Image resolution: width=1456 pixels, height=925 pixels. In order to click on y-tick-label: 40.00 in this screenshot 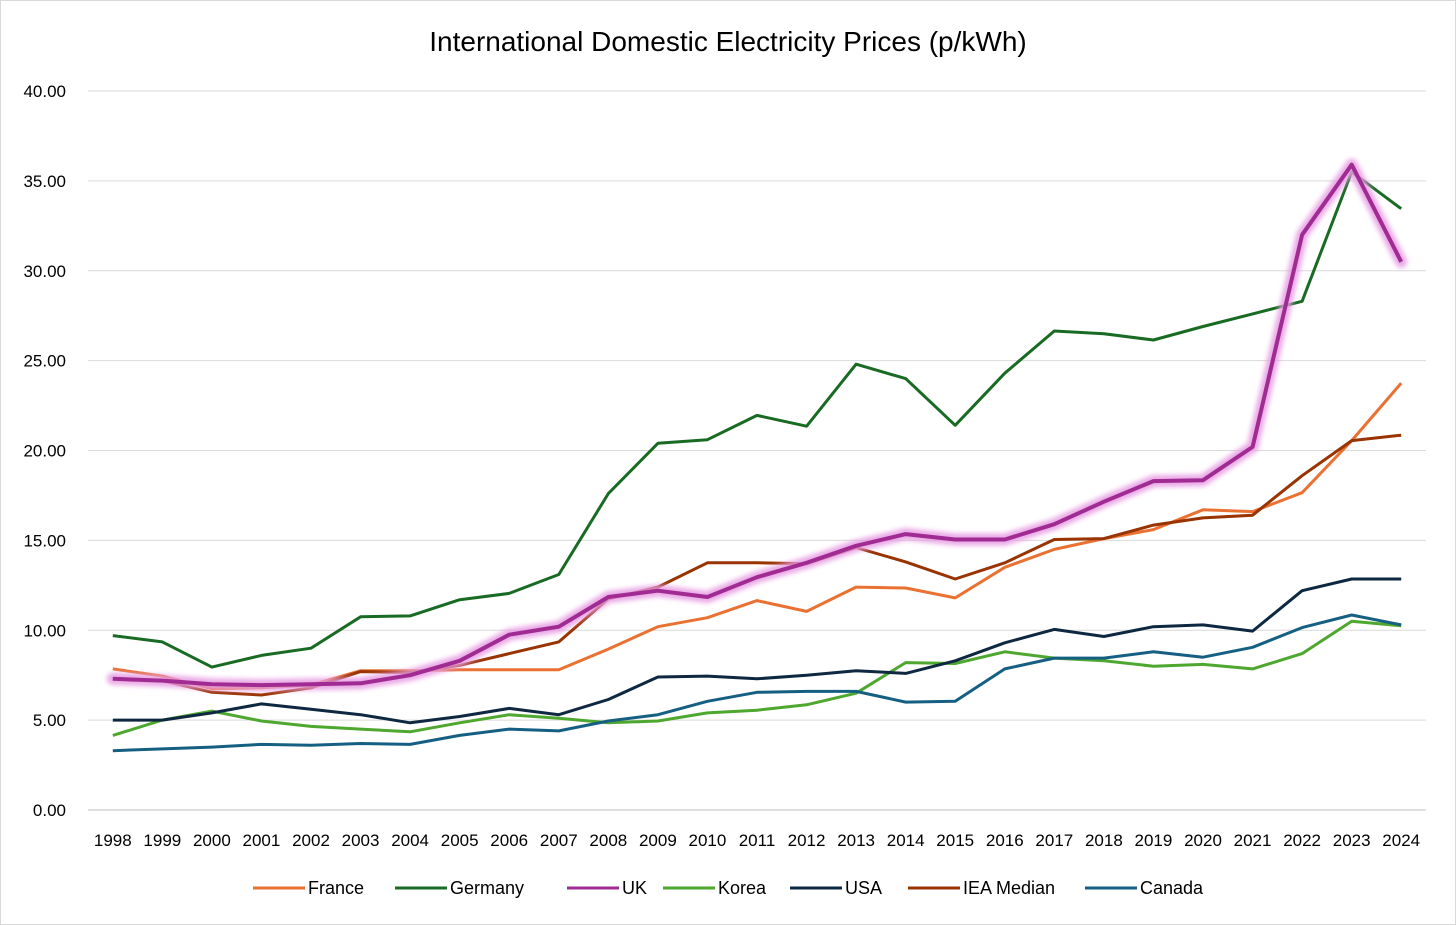, I will do `click(44, 91)`.